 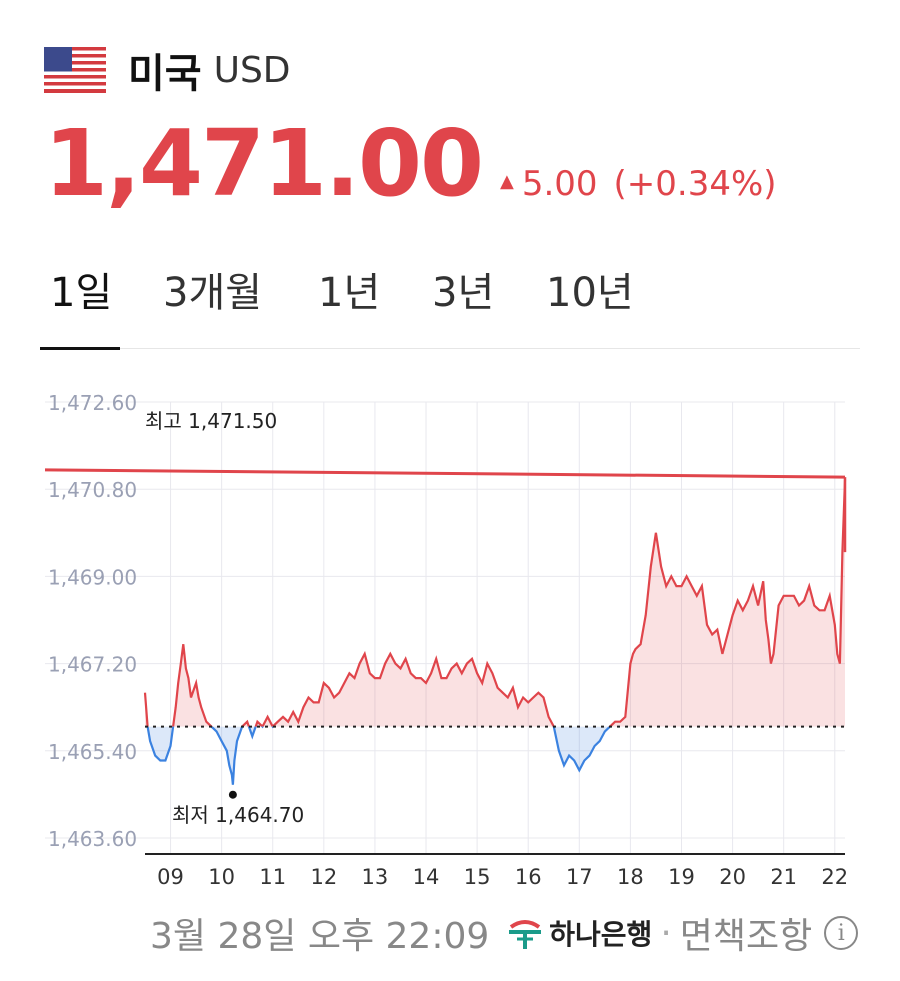 What do you see at coordinates (579, 877) in the screenshot?
I see `x-tick-label: 17` at bounding box center [579, 877].